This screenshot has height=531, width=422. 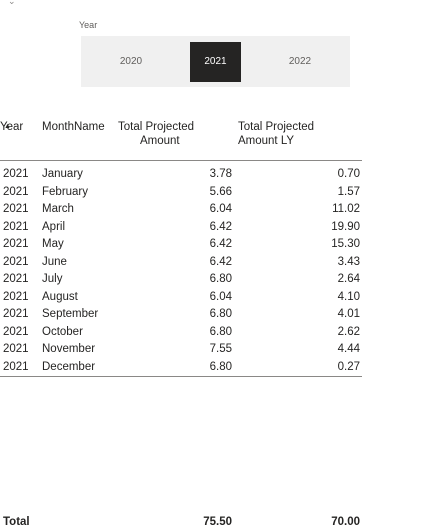 What do you see at coordinates (181, 160) in the screenshot?
I see `header-divider` at bounding box center [181, 160].